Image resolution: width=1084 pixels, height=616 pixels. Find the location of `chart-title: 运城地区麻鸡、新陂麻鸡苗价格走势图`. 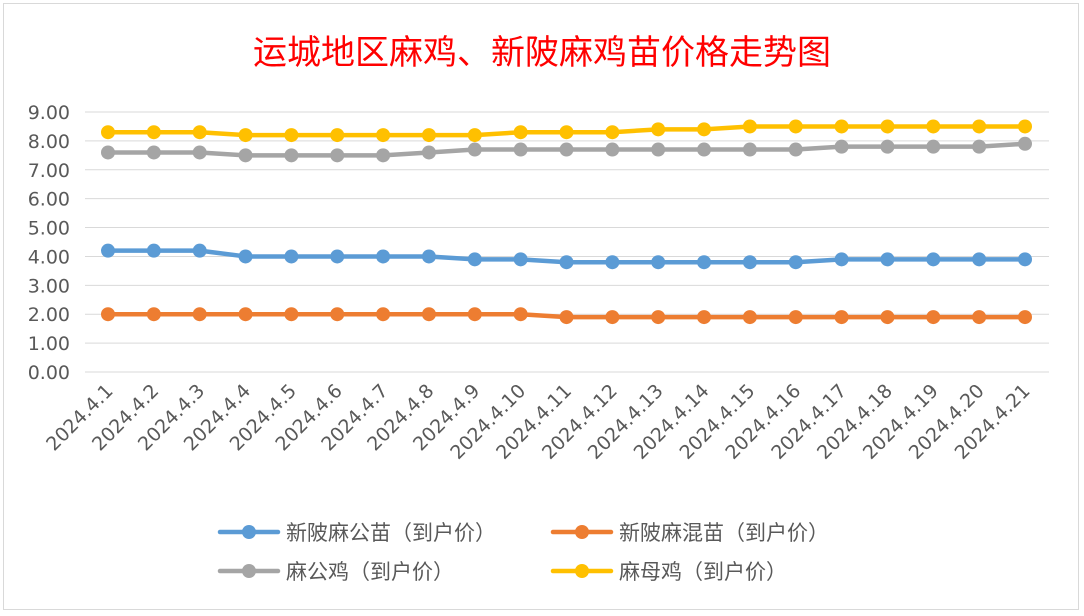

chart-title: 运城地区麻鸡、新陂麻鸡苗价格走势图 is located at coordinates (542, 53).